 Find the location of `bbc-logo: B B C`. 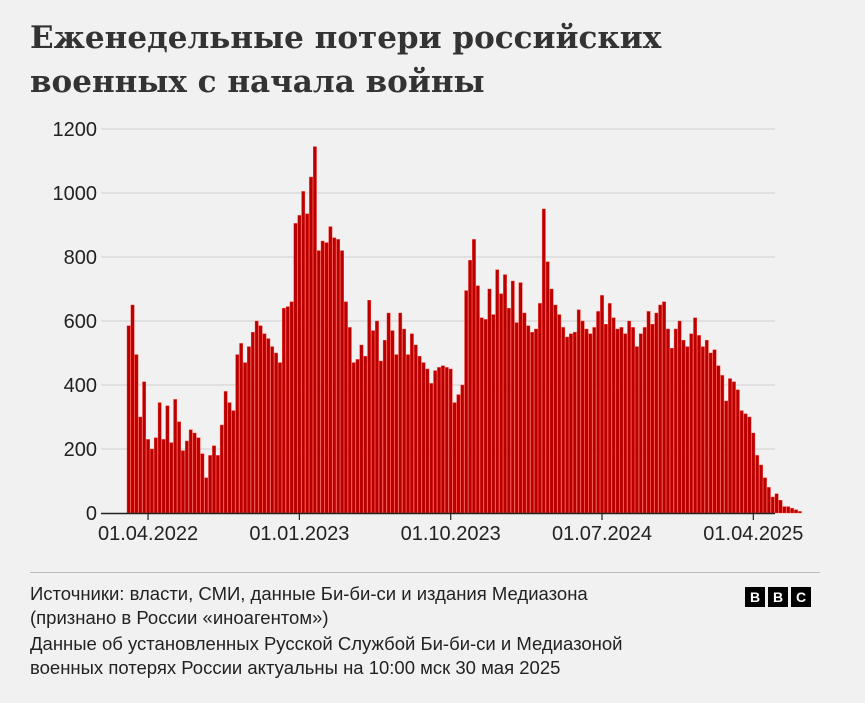

bbc-logo: B B C is located at coordinates (778, 597).